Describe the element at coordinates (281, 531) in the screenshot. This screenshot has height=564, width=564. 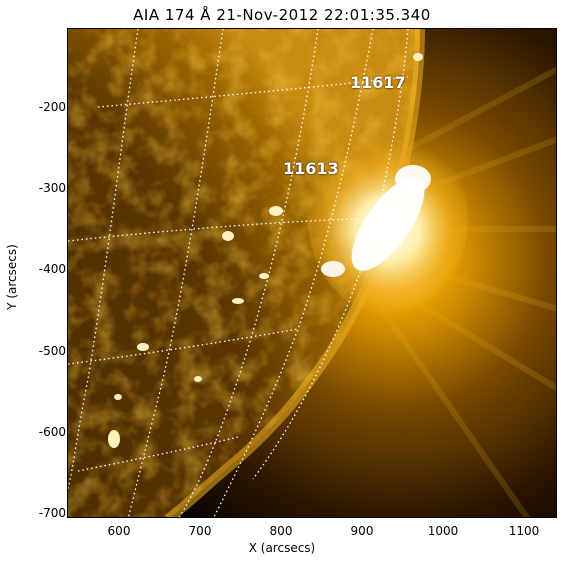
I see `x-tick-label: 800` at that location.